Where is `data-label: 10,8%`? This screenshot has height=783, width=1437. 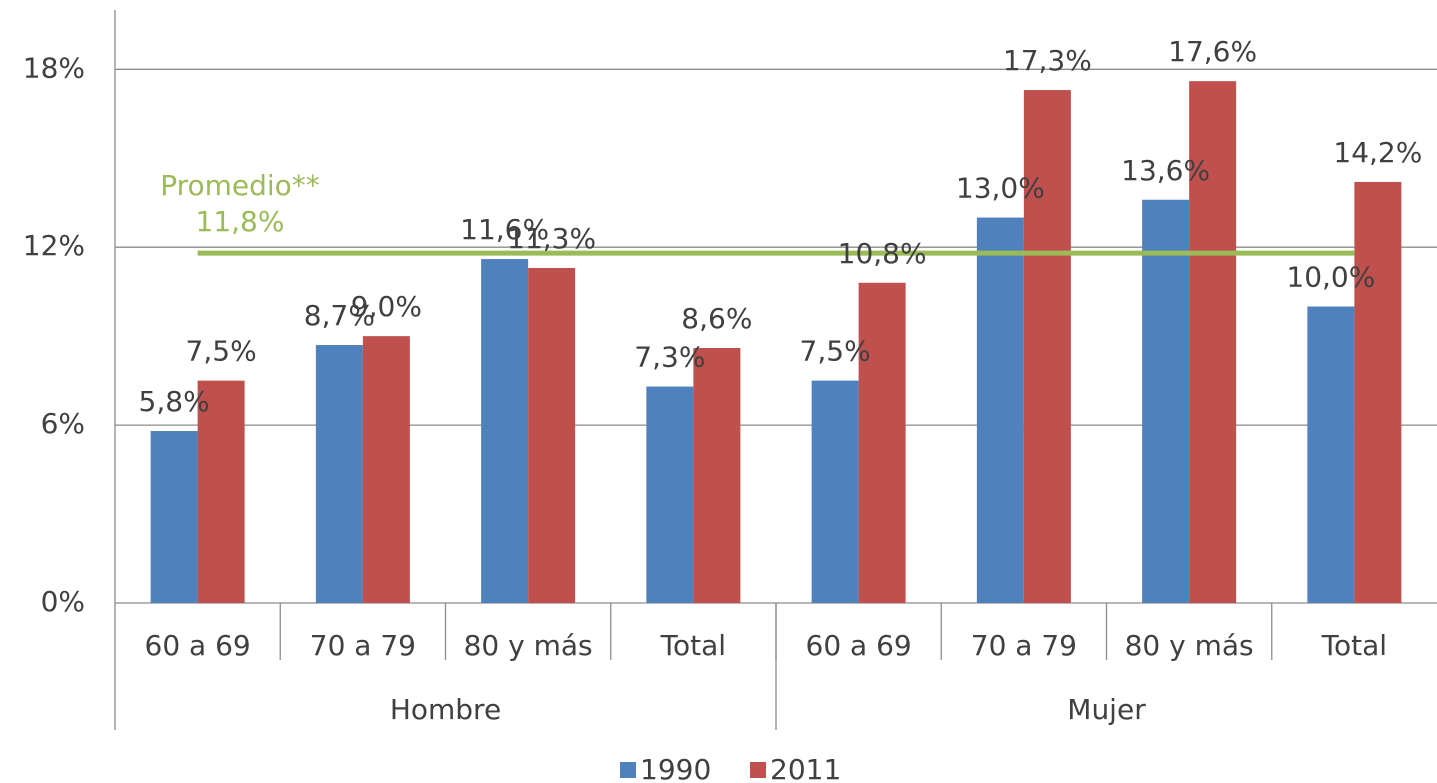 data-label: 10,8% is located at coordinates (882, 253).